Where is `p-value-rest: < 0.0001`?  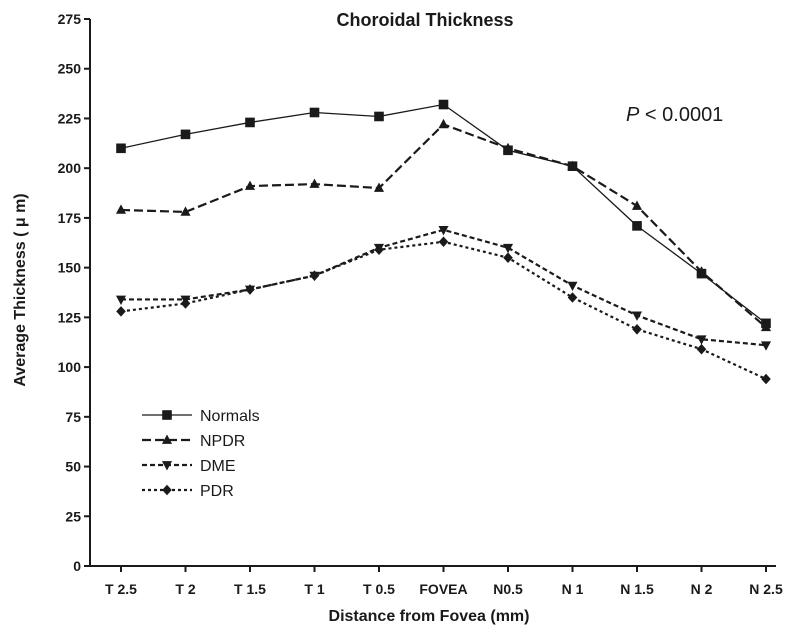
p-value-rest: < 0.0001 is located at coordinates (681, 115).